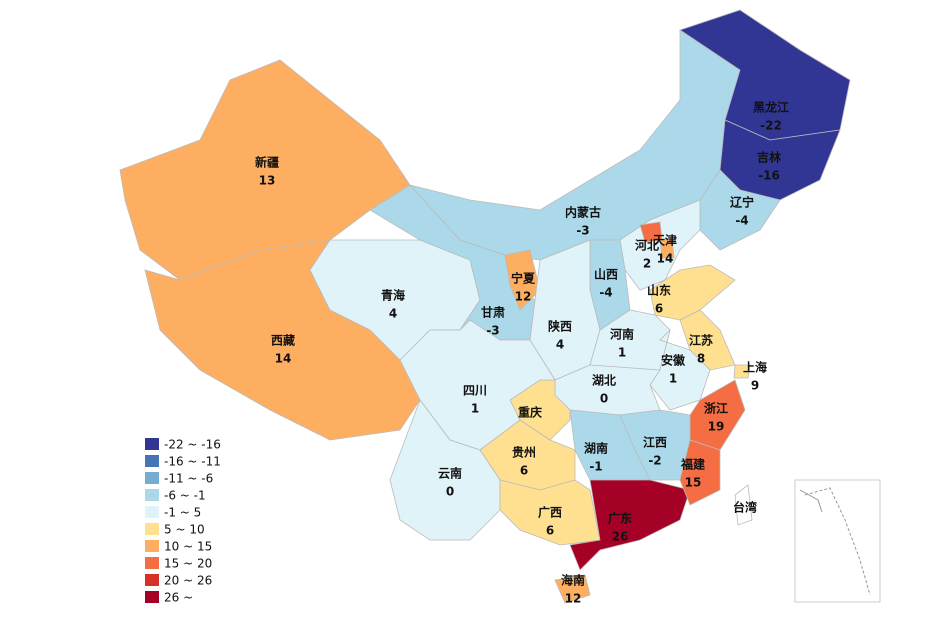 The width and height of the screenshot is (950, 630). Describe the element at coordinates (755, 386) in the screenshot. I see `region-value: 9` at that location.